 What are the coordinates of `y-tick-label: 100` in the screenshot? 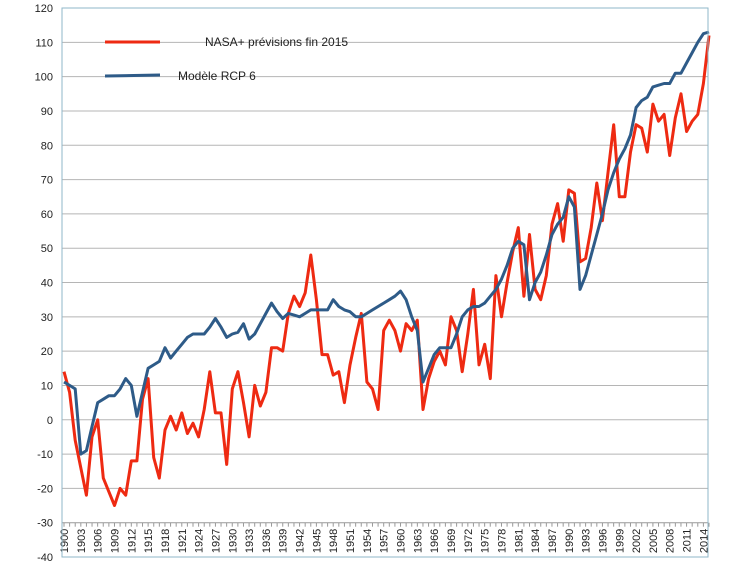 It's located at (44, 78).